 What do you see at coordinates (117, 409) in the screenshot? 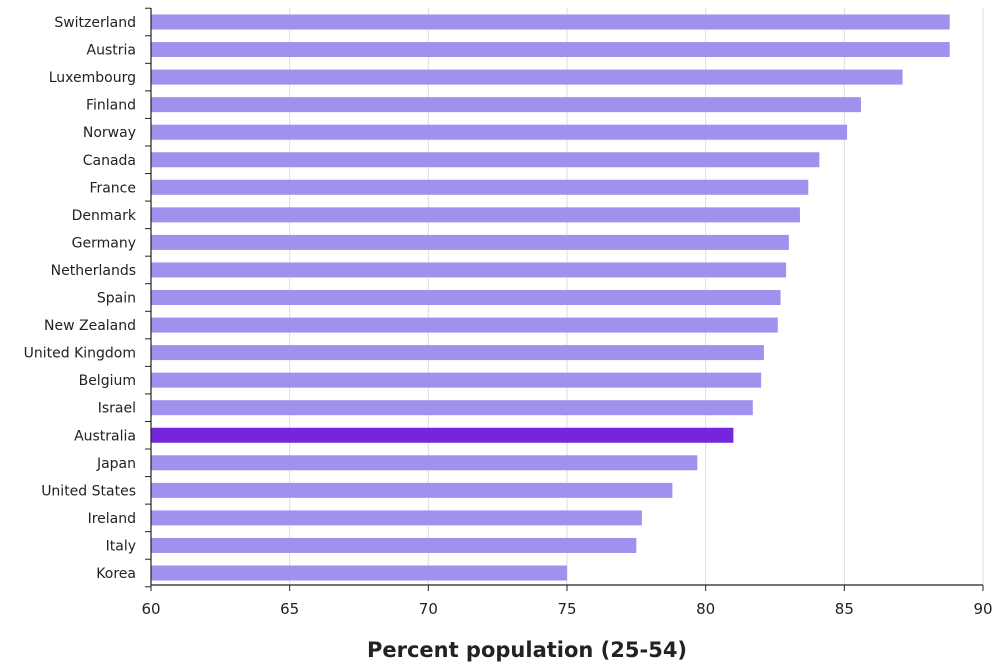
I see `category-label-israel: Israel` at bounding box center [117, 409].